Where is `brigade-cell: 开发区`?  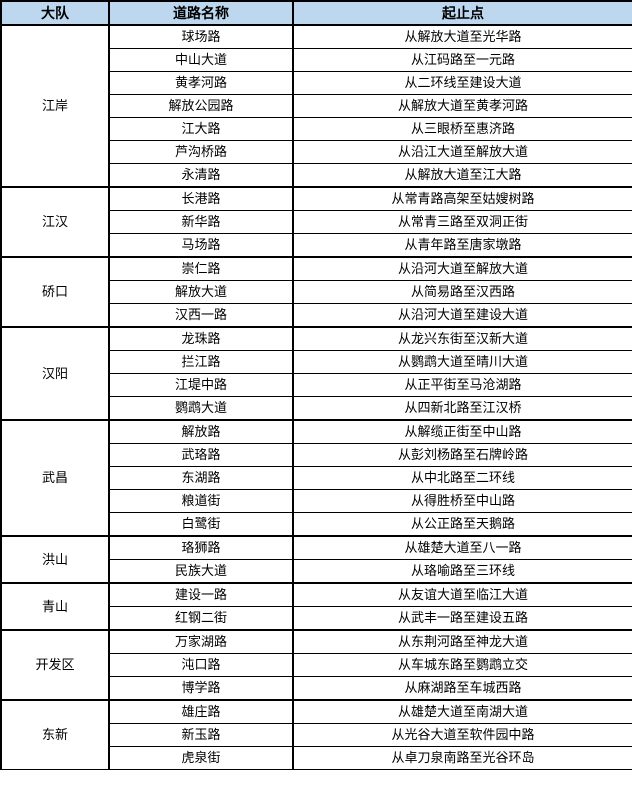 brigade-cell: 开发区 is located at coordinates (55, 665).